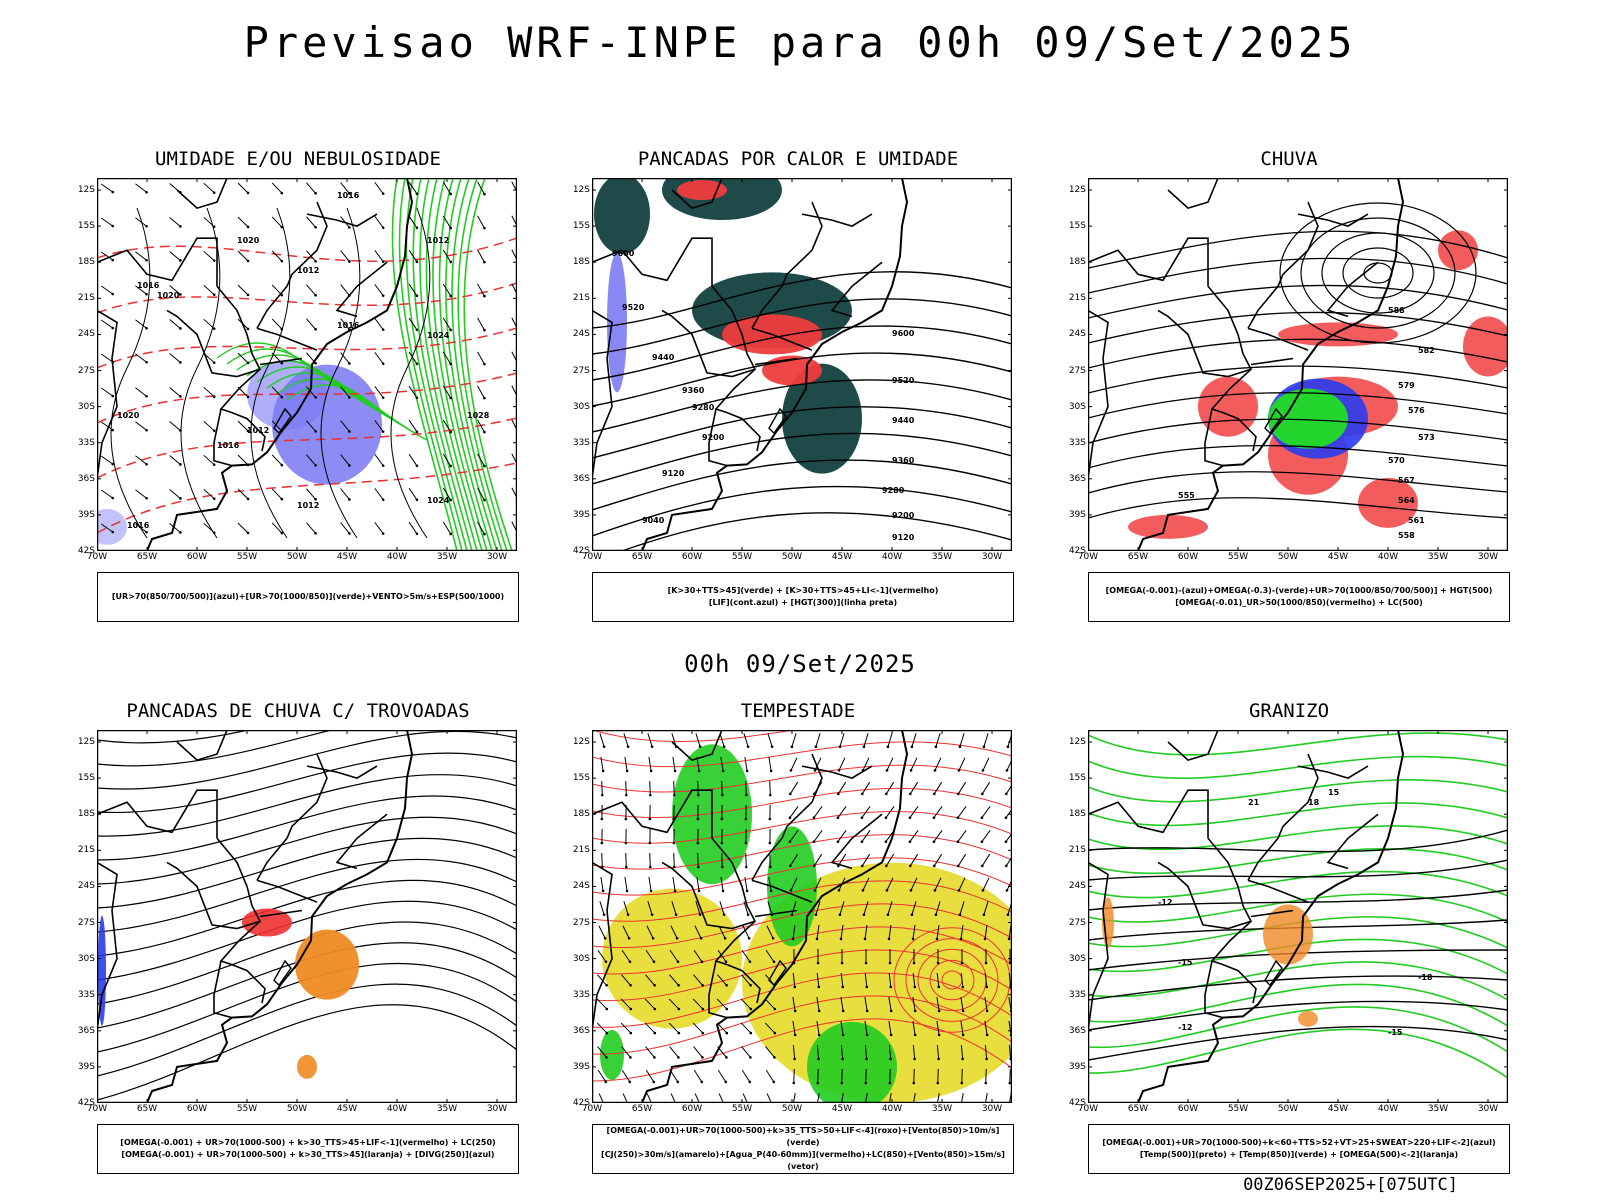 This screenshot has width=1600, height=1200. I want to click on omega-orange-area, so click(1288, 934).